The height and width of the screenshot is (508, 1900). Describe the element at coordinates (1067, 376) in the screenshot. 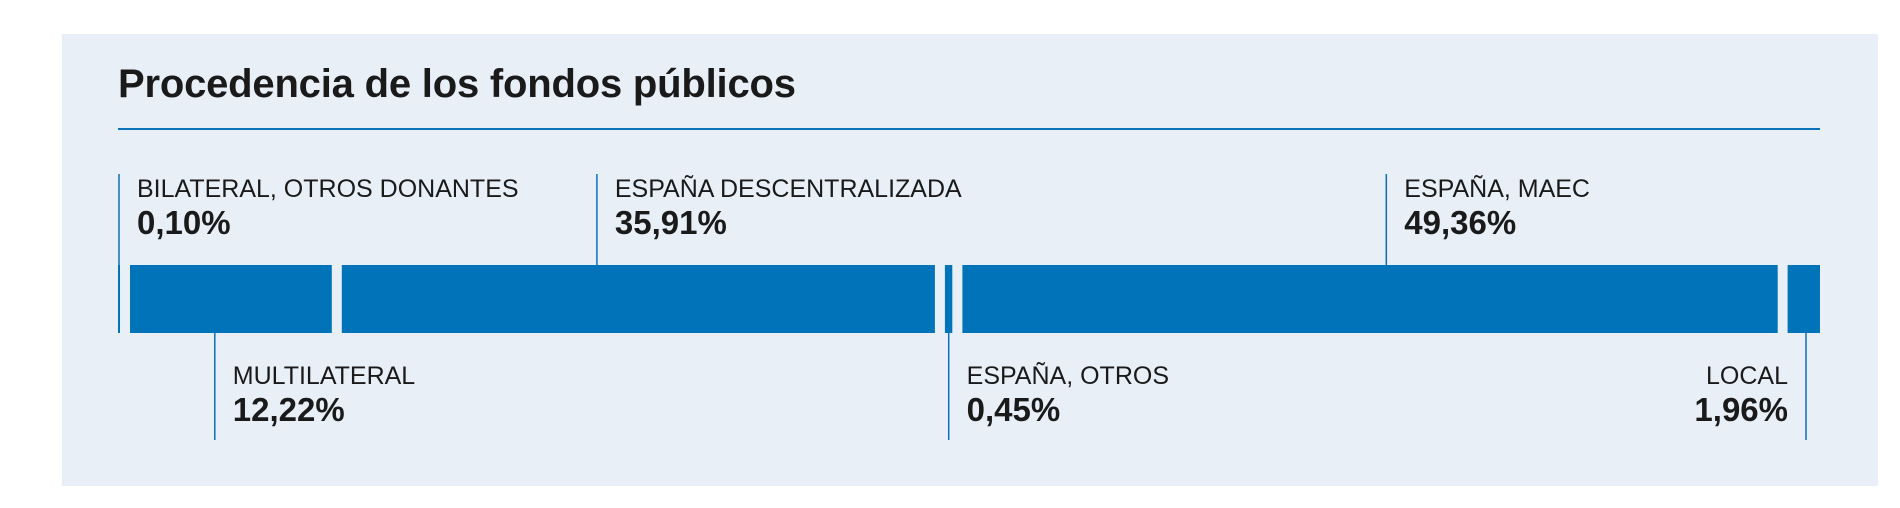

I see `segment-name: ESPAÑA, OTROS` at that location.